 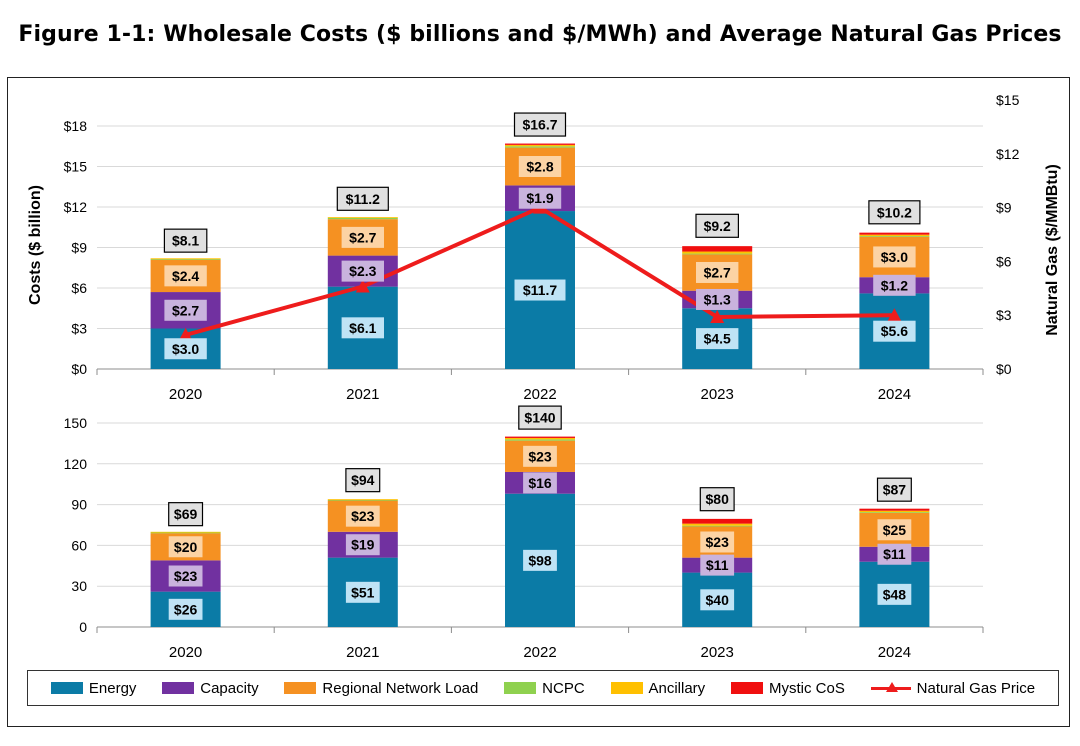 I want to click on value-label-bottom-rnl-2022: $23, so click(x=540, y=456).